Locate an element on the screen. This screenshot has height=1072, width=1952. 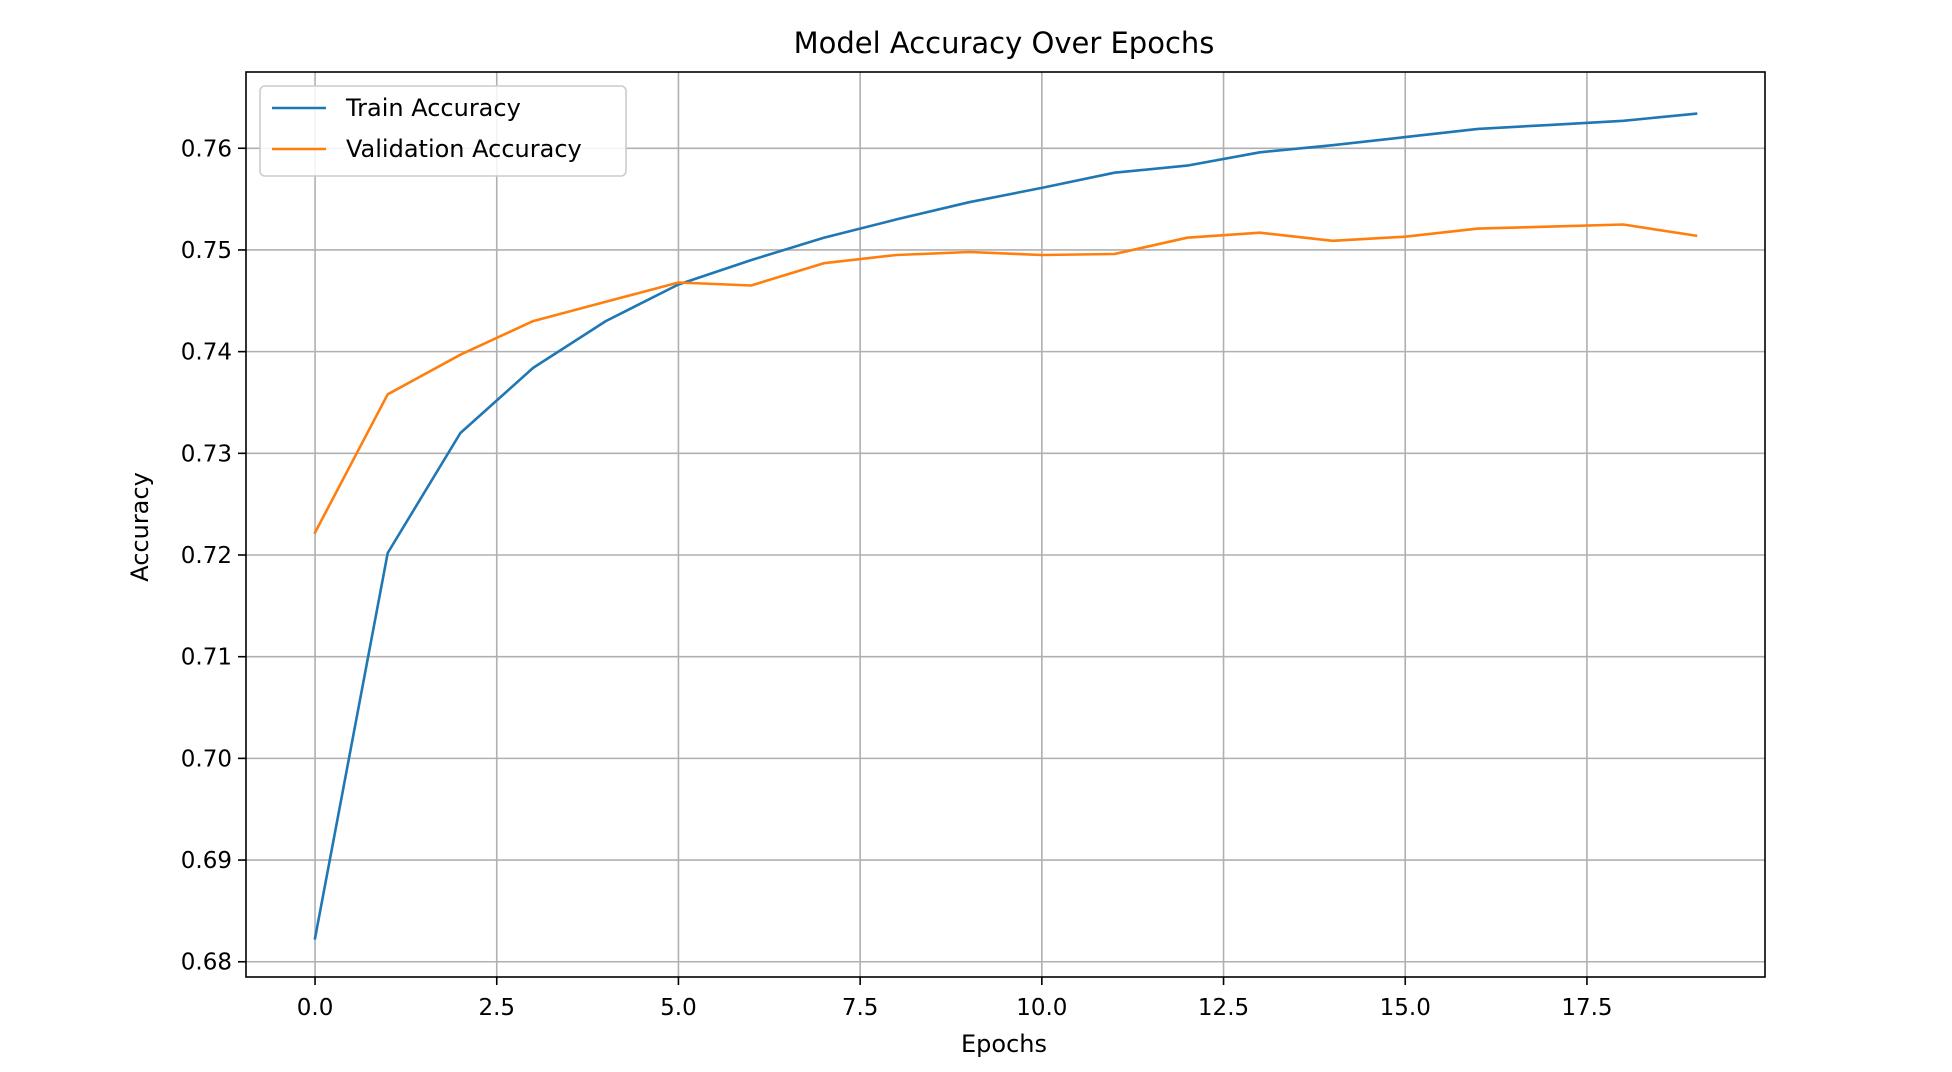
x-tick-label: 0.0 is located at coordinates (315, 1008).